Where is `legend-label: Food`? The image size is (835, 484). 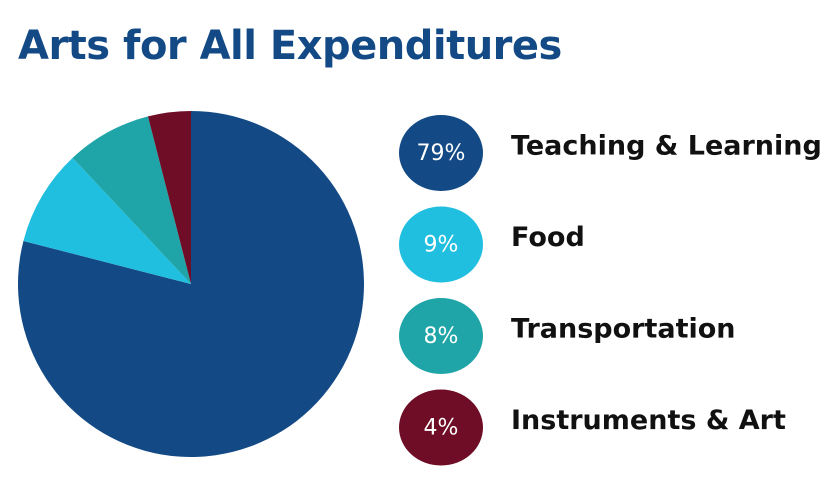
legend-label: Food is located at coordinates (548, 237).